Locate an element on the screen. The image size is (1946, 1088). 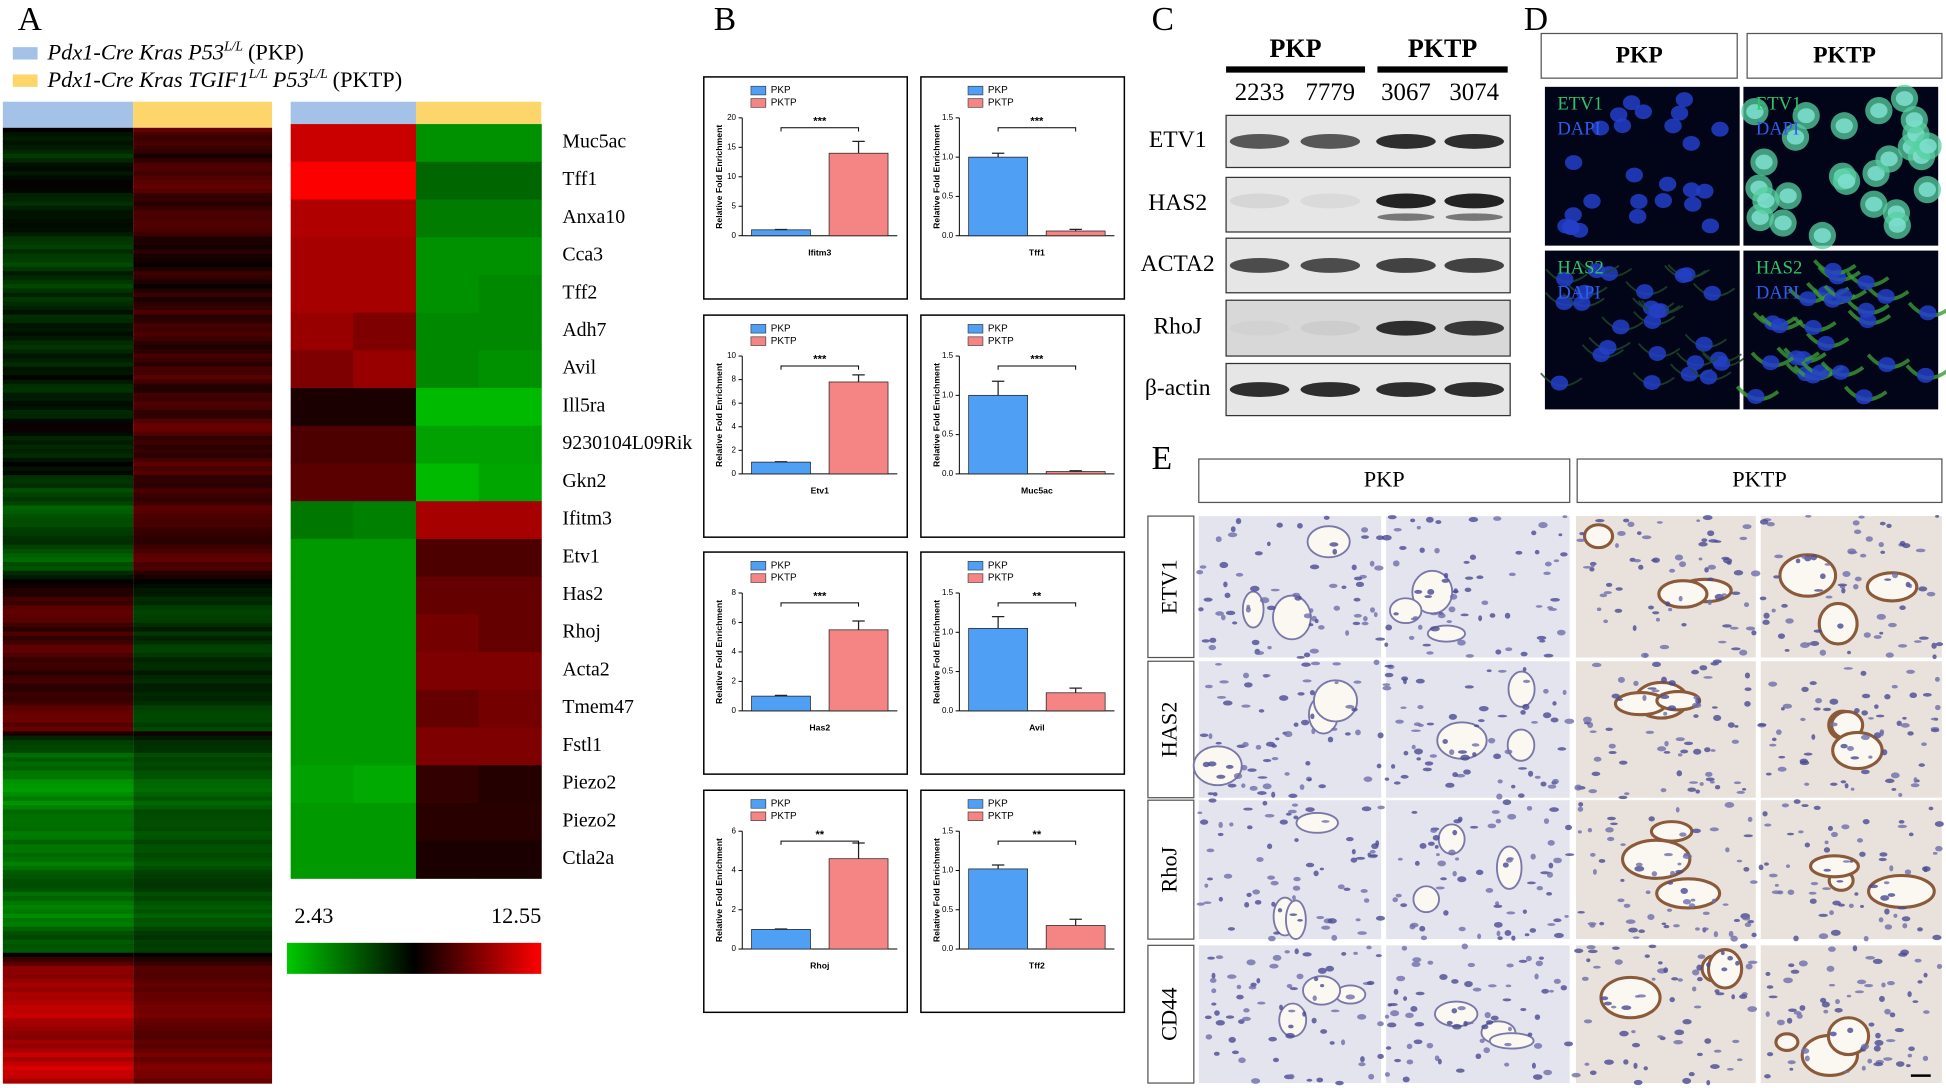
y-tick-label: 0 is located at coordinates (734, 948).